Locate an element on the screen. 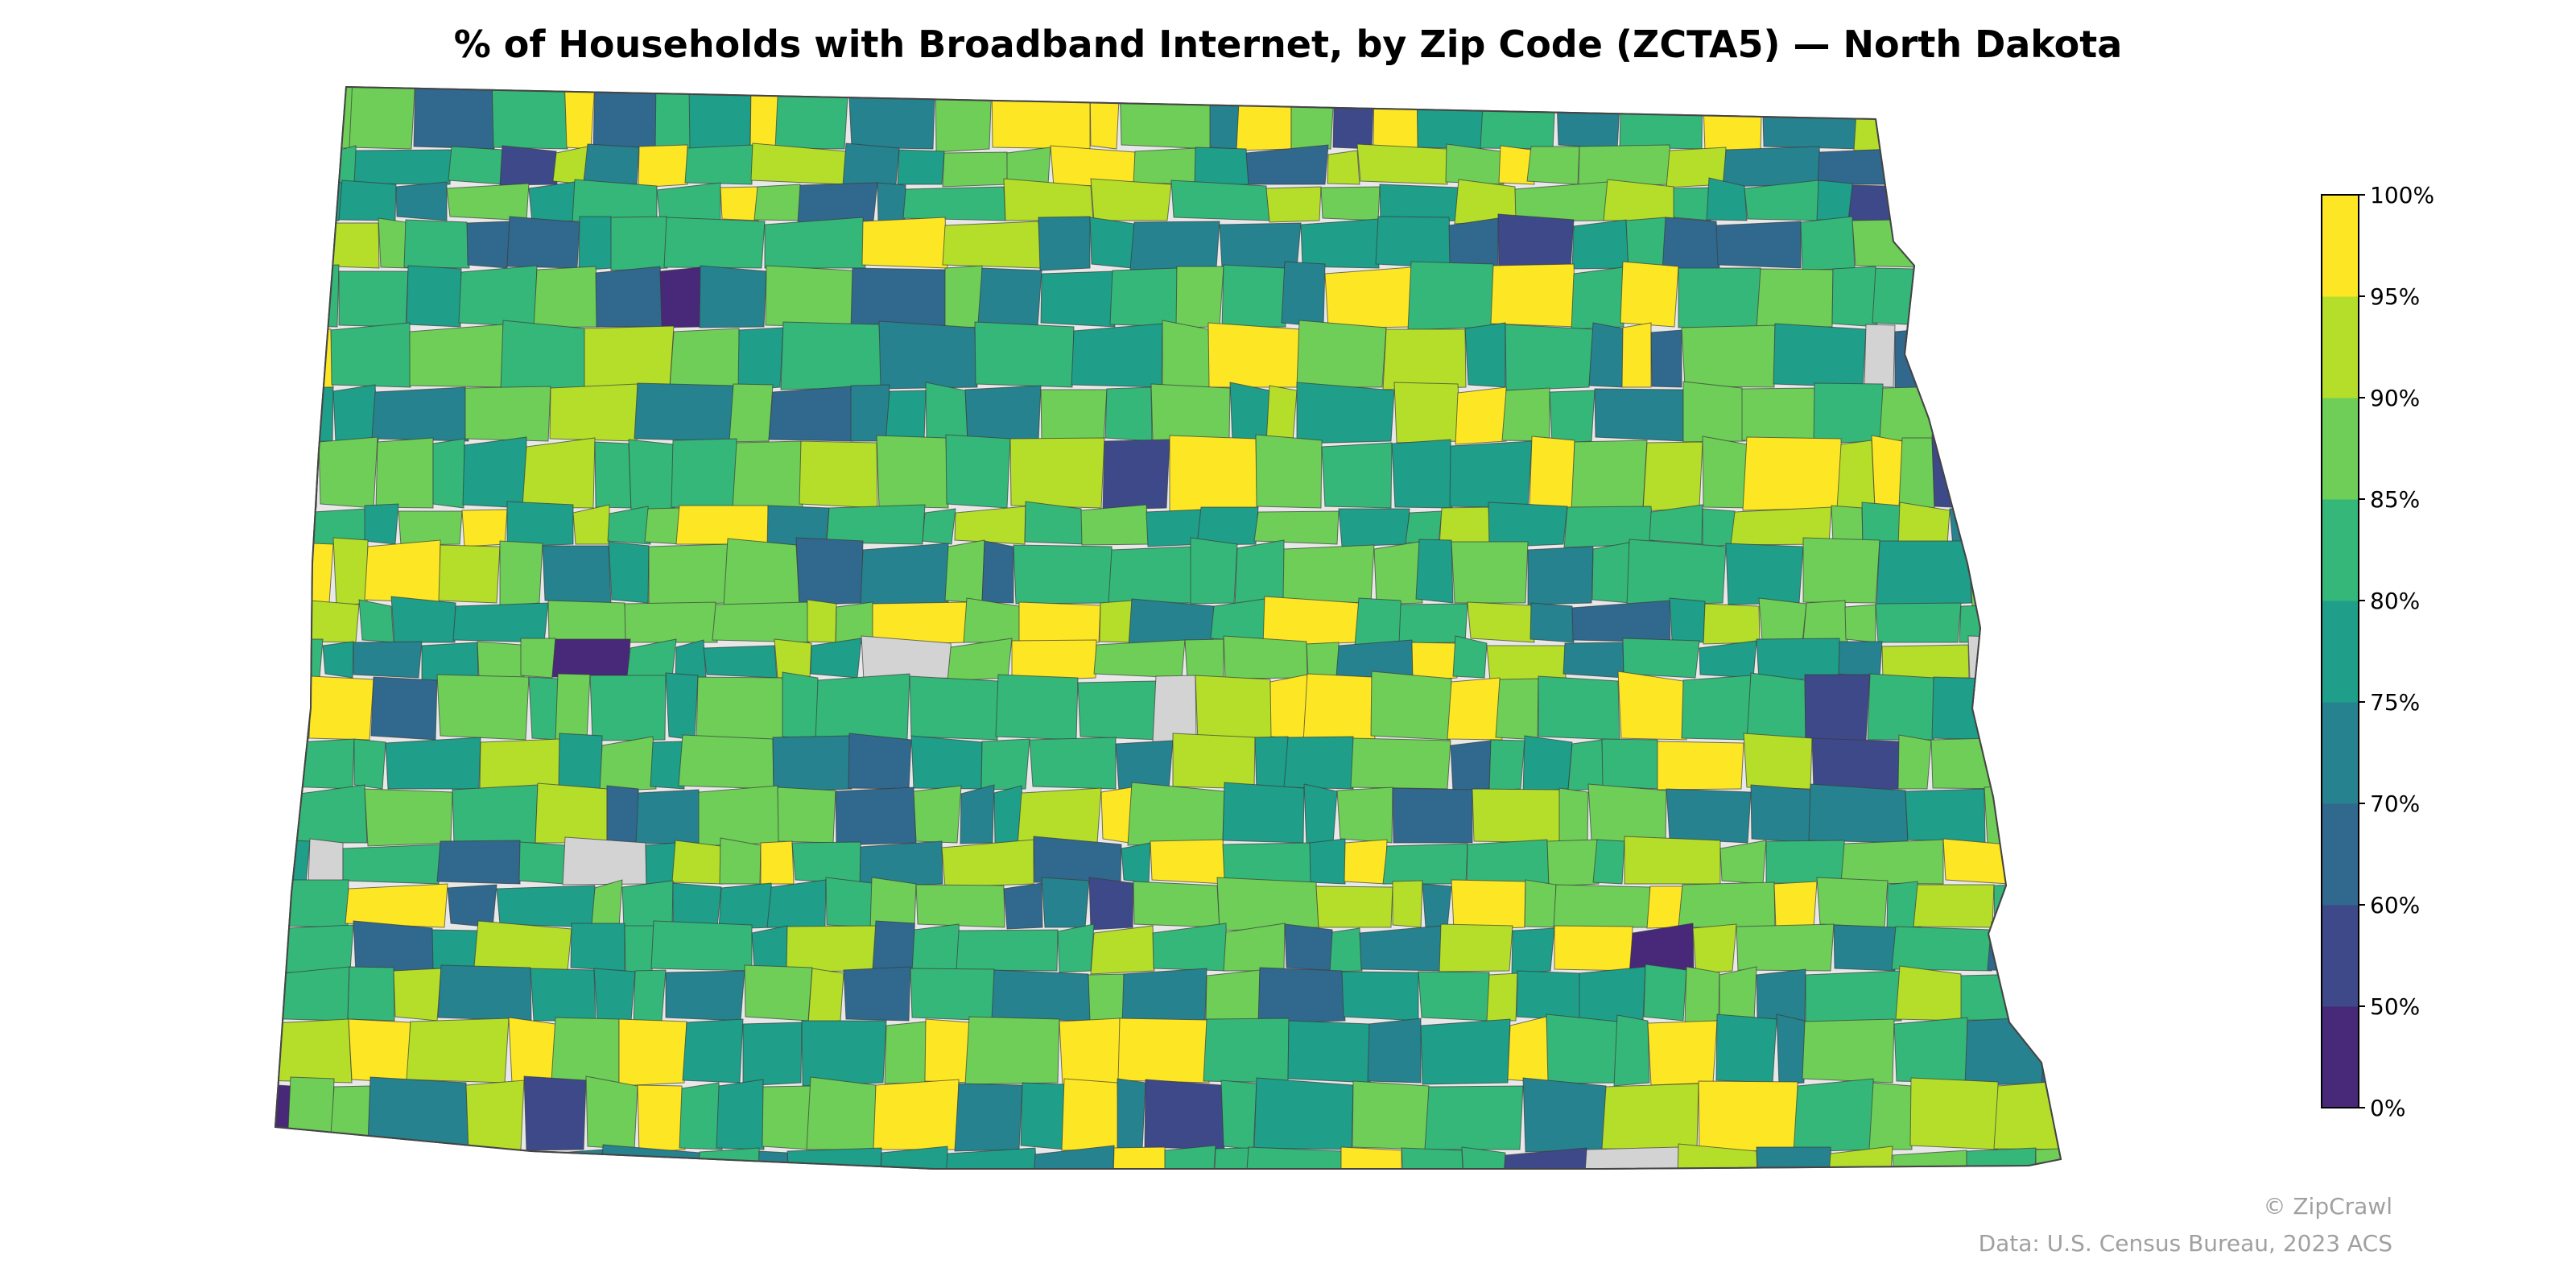  colorbar-frame is located at coordinates (2340, 651).